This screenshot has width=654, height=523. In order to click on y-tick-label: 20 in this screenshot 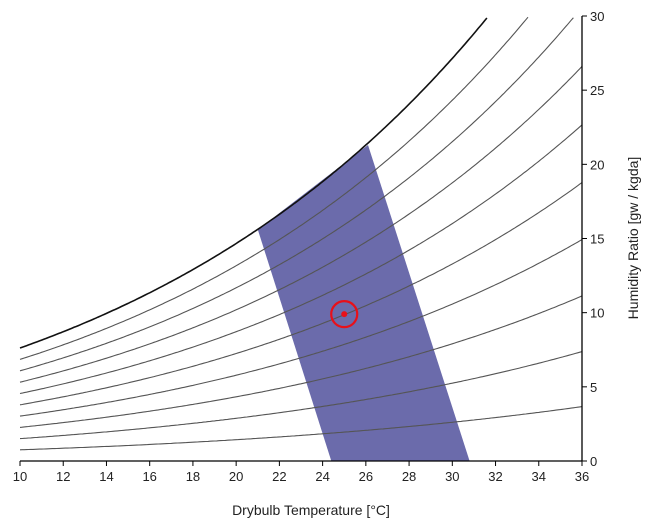, I will do `click(597, 164)`.